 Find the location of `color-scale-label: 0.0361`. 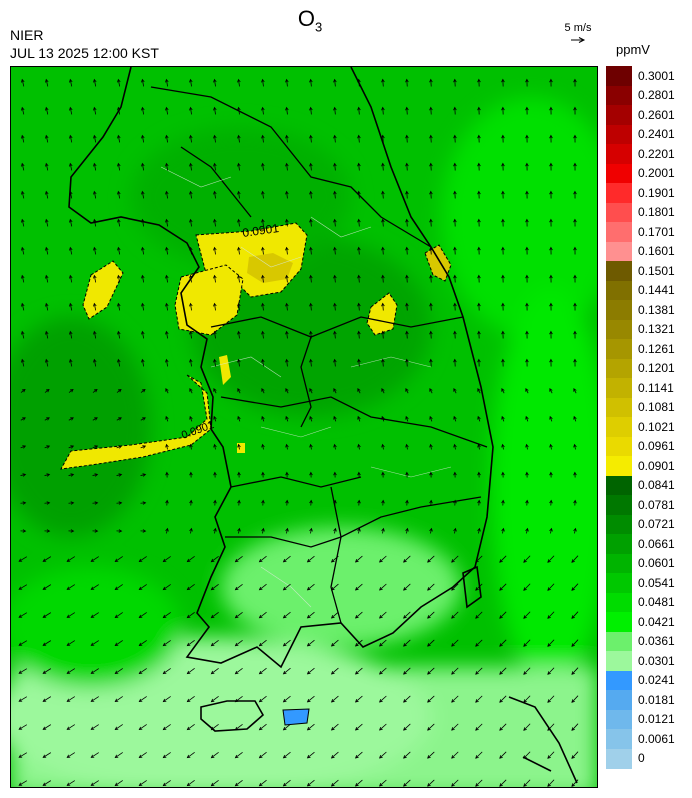

color-scale-label: 0.0361 is located at coordinates (656, 641).